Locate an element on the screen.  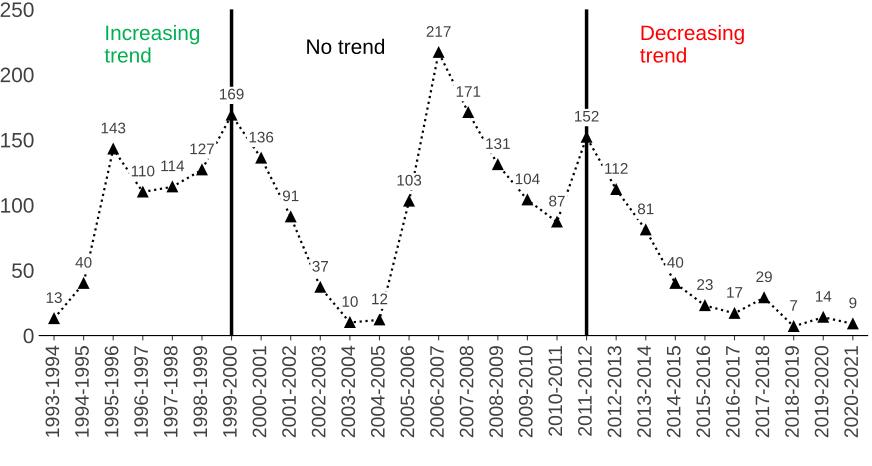
annotation: No trend is located at coordinates (345, 46).